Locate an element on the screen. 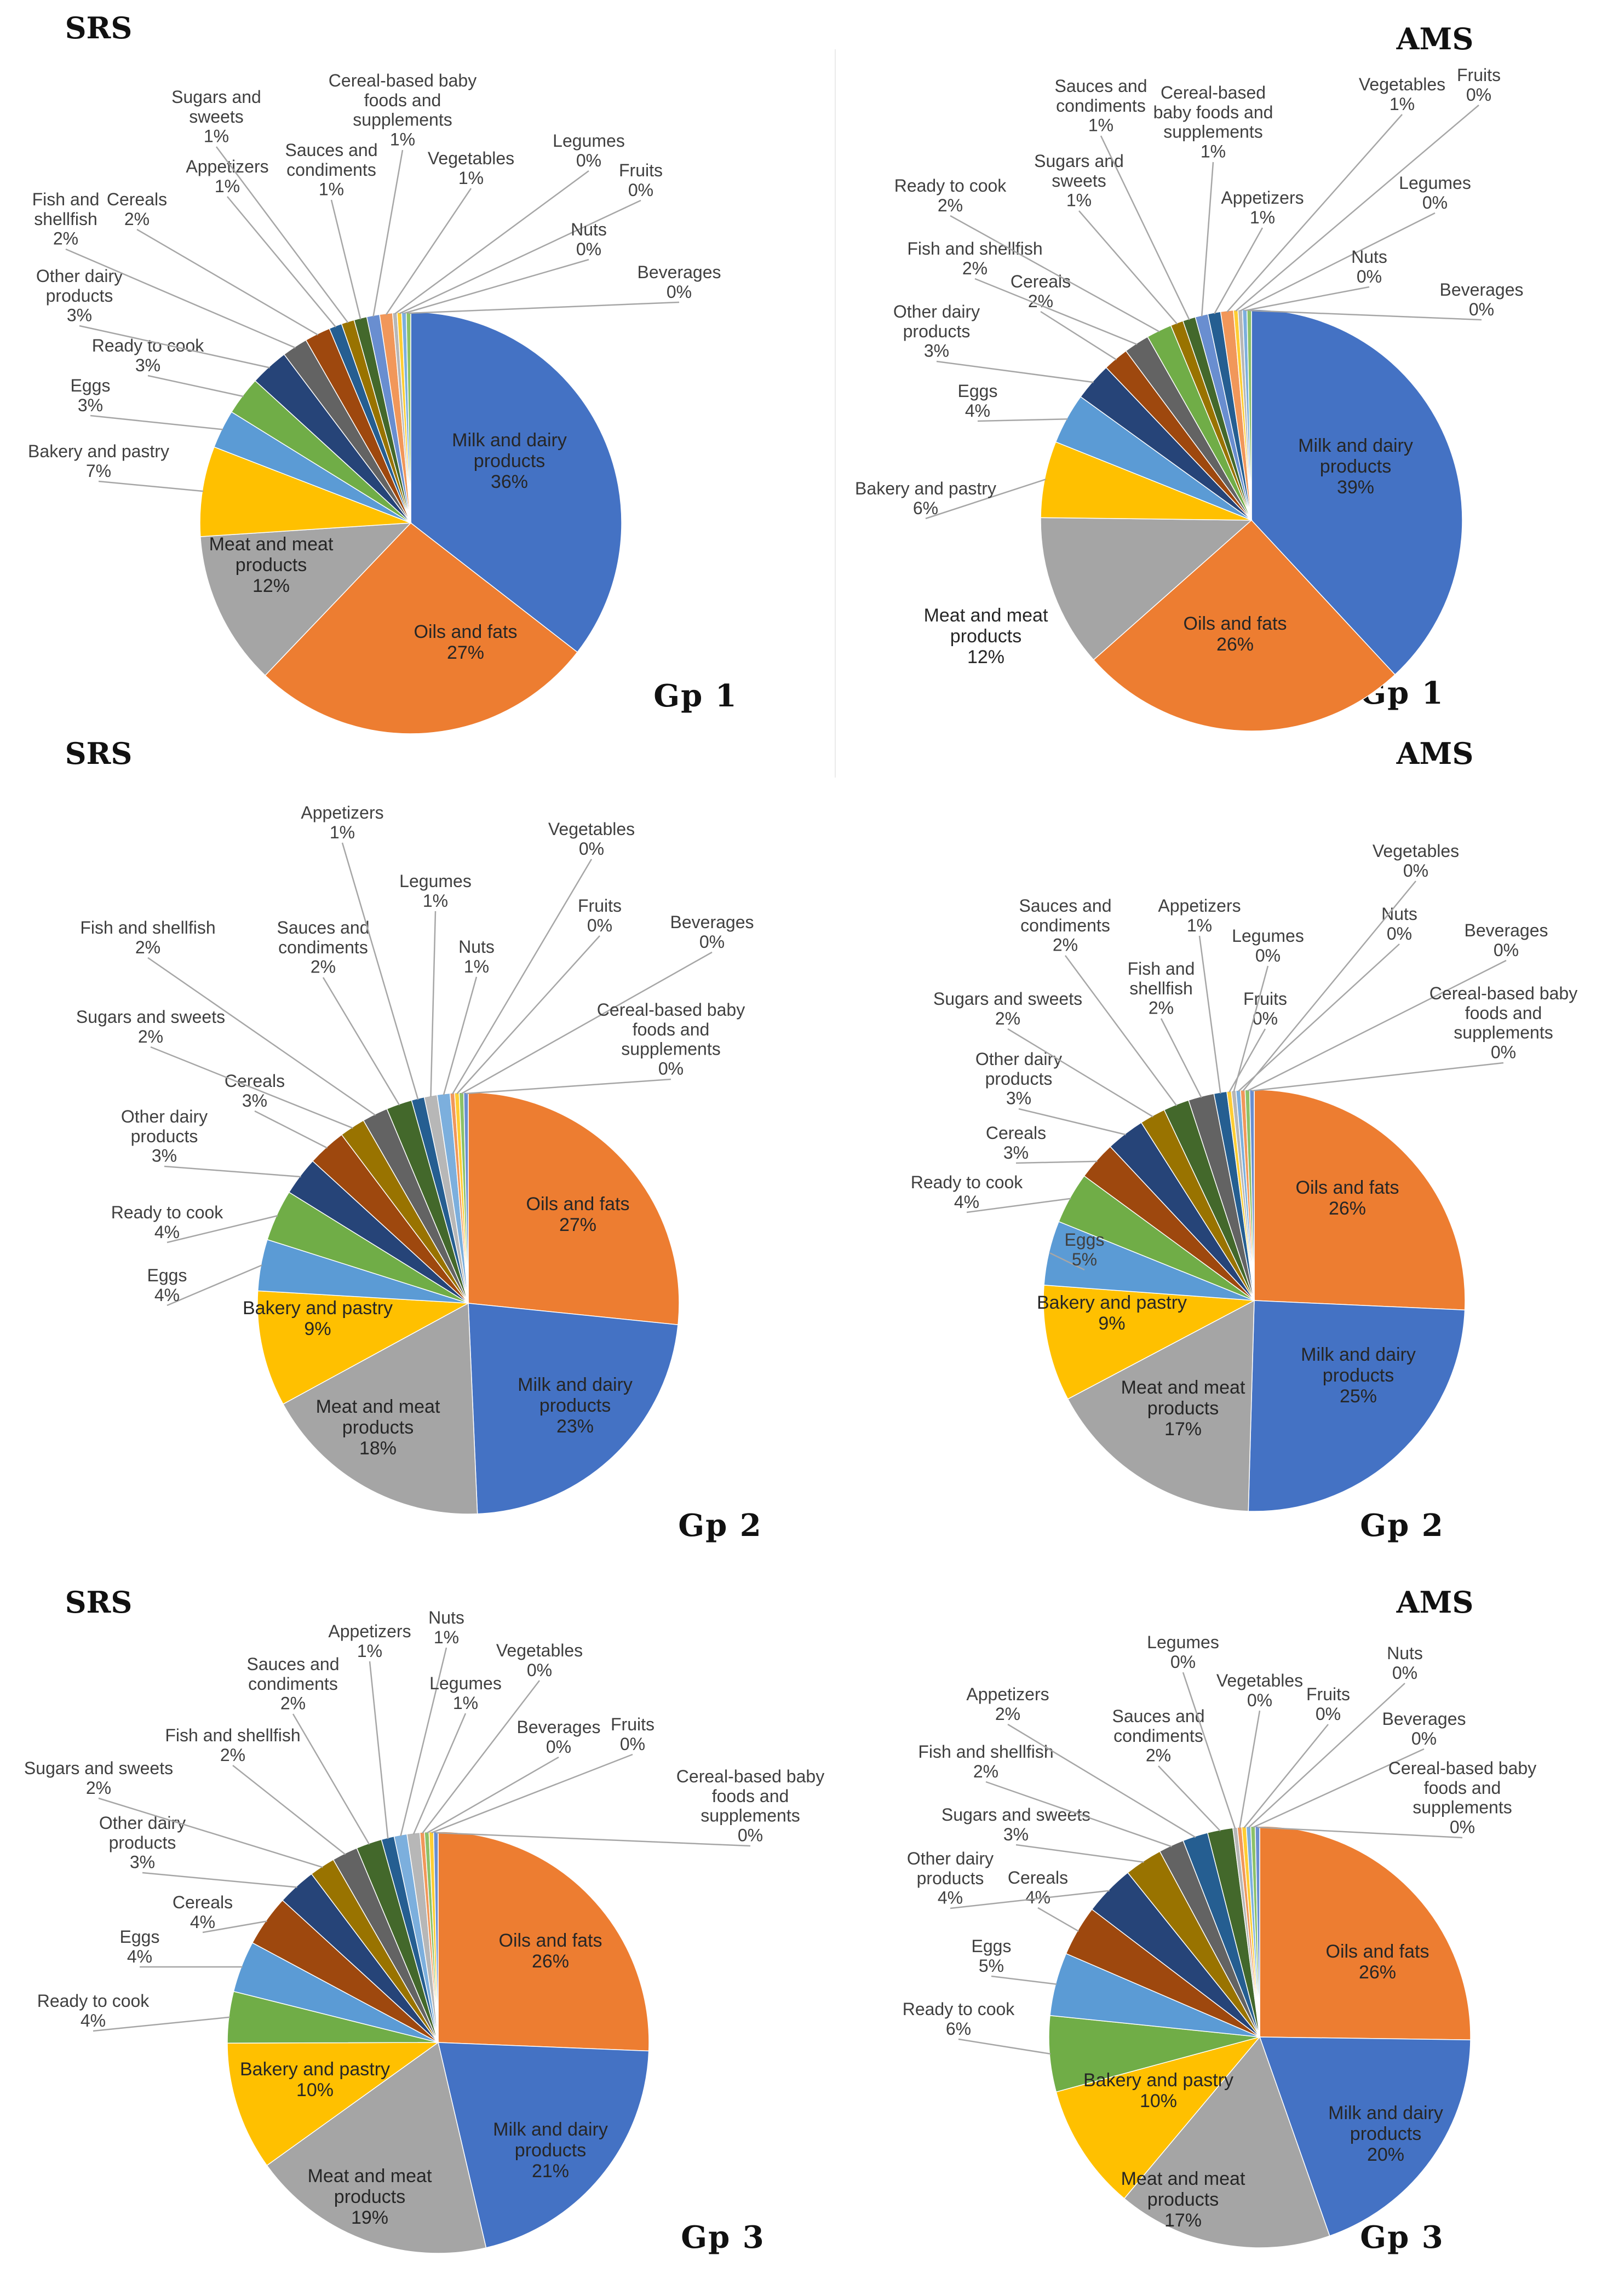 Image resolution: width=1619 pixels, height=2296 pixels. pie-slice-oils-and-fats is located at coordinates (574, 1209).